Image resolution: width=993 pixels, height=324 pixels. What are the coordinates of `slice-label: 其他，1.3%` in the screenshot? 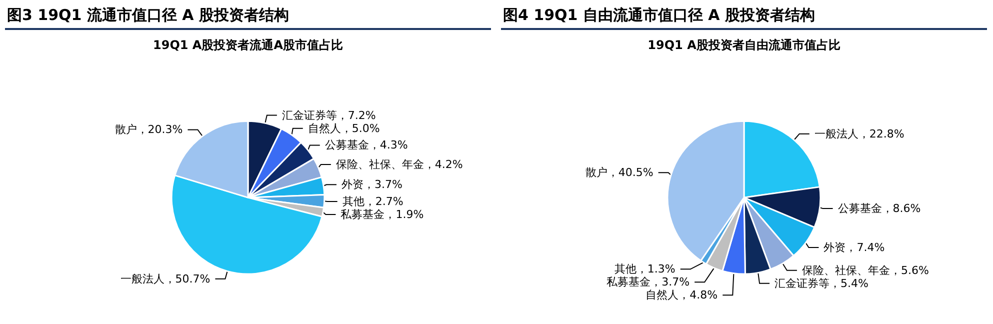 It's located at (645, 269).